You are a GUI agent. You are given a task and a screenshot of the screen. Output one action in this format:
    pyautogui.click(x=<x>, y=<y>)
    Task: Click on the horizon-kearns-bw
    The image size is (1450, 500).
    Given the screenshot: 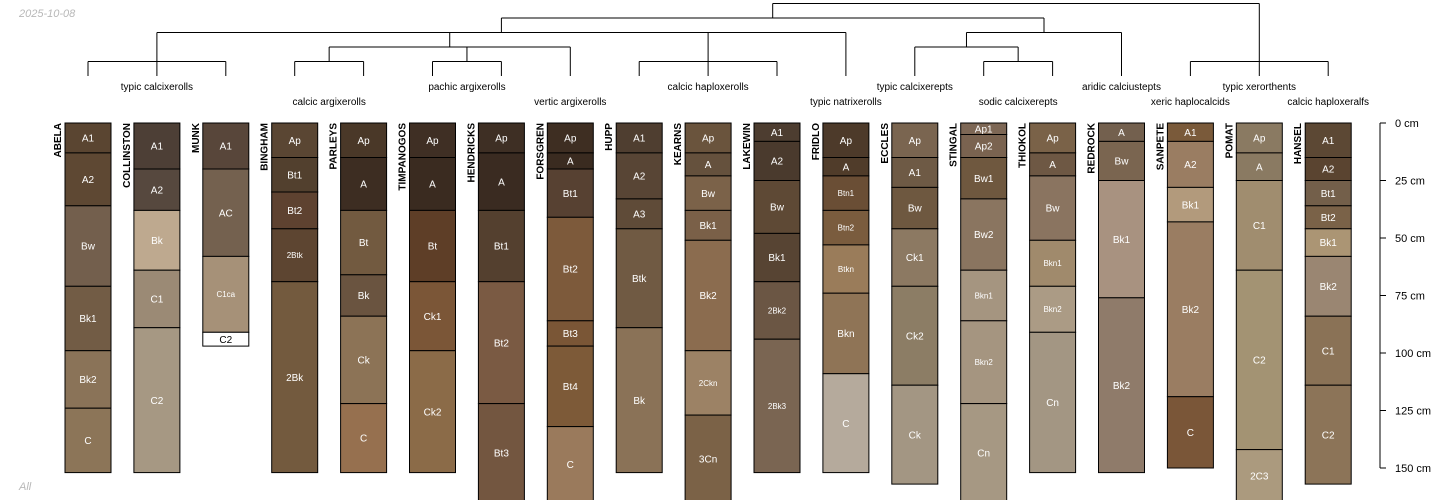 What is the action you would take?
    pyautogui.click(x=708, y=193)
    